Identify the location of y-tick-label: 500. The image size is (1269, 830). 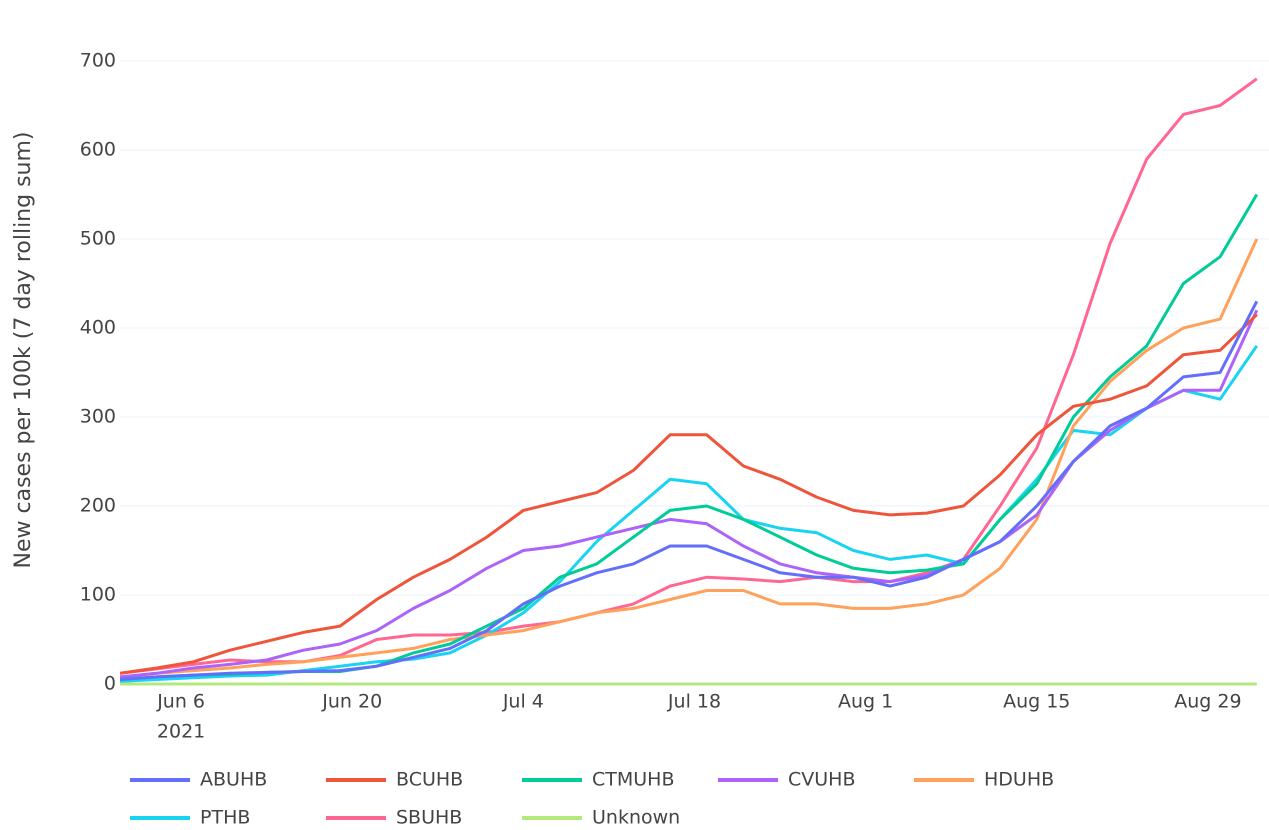
(98, 239).